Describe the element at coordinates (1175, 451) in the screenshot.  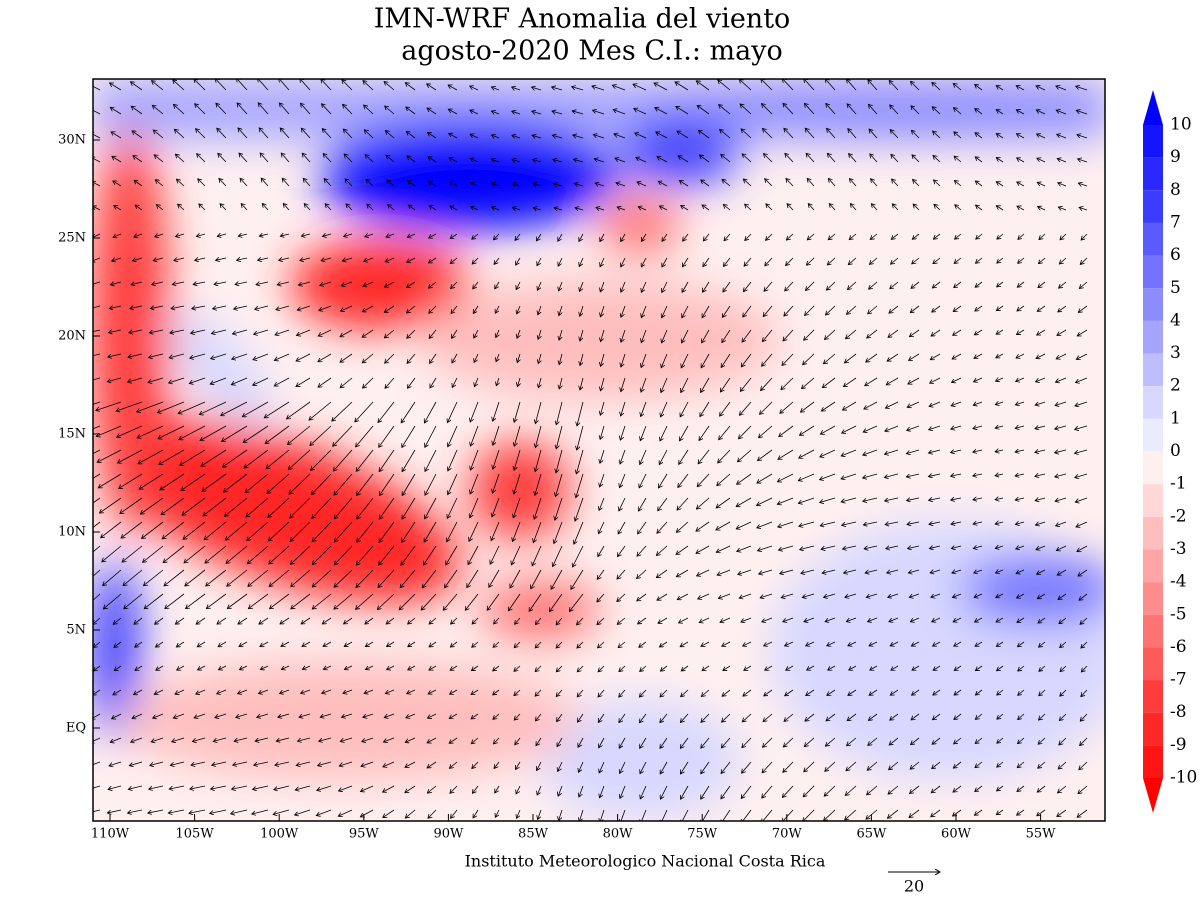
I see `colorbar-label: 0` at that location.